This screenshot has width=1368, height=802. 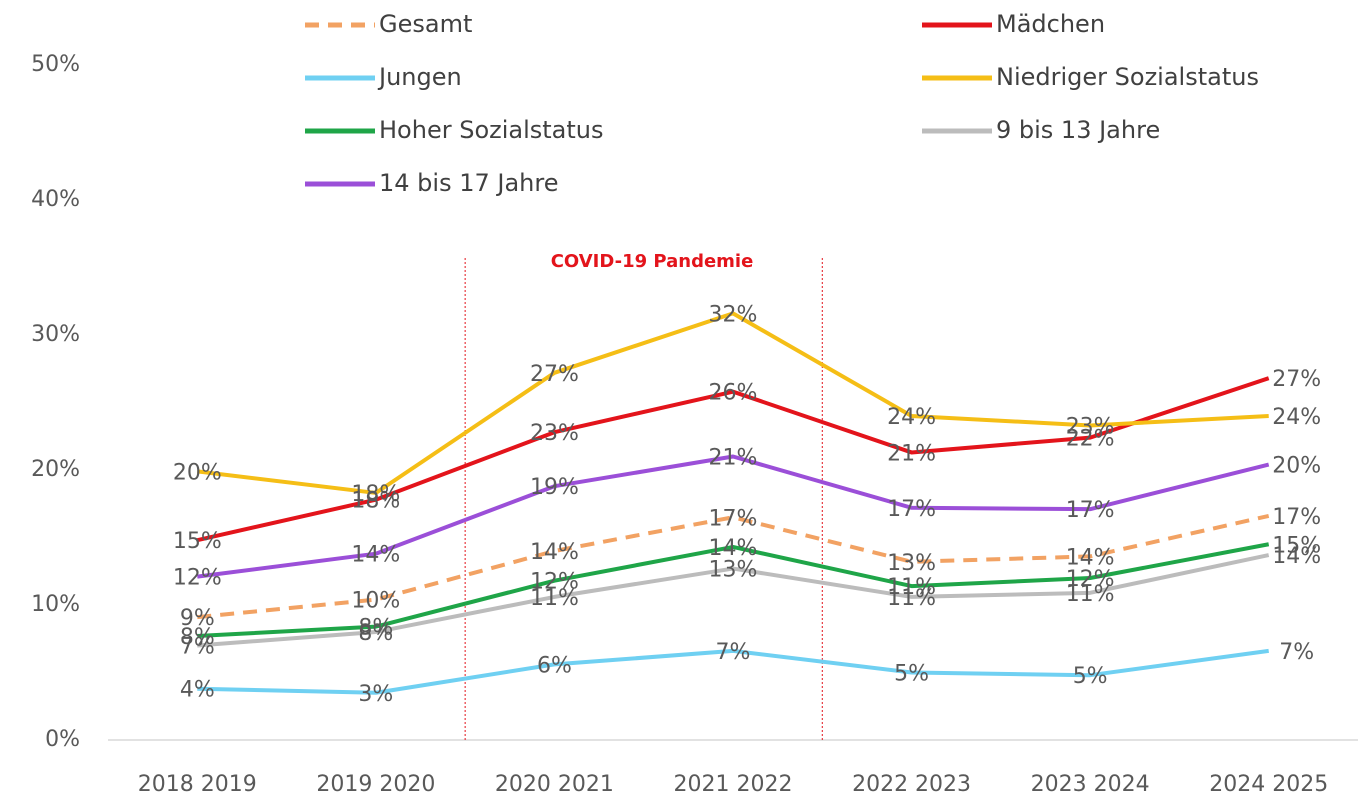 What do you see at coordinates (554, 784) in the screenshot?
I see `x-tick-label: 2020 2021` at bounding box center [554, 784].